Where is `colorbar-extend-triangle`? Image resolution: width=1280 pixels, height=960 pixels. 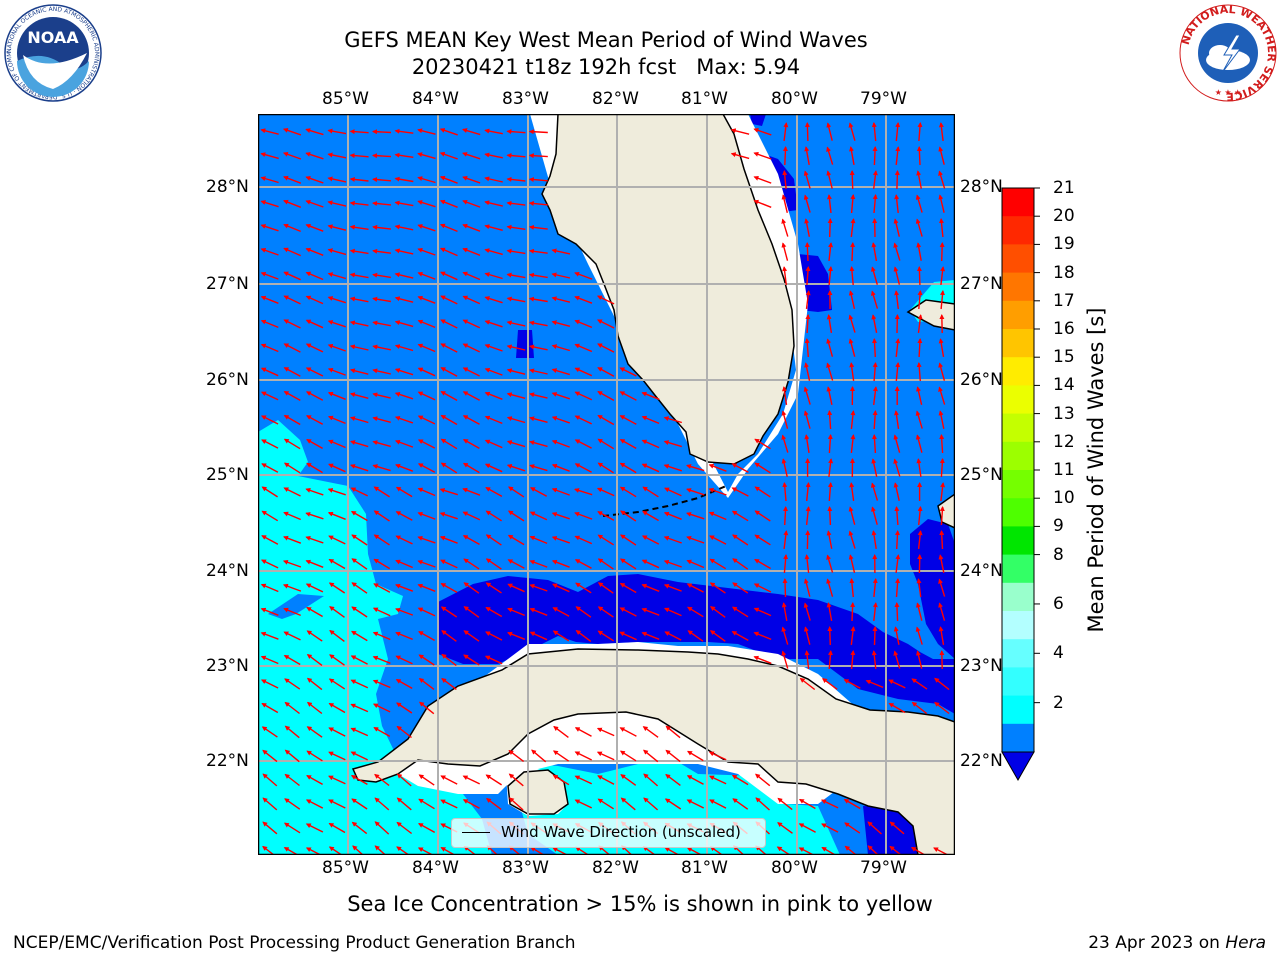
colorbar-extend-triangle is located at coordinates (1018, 766).